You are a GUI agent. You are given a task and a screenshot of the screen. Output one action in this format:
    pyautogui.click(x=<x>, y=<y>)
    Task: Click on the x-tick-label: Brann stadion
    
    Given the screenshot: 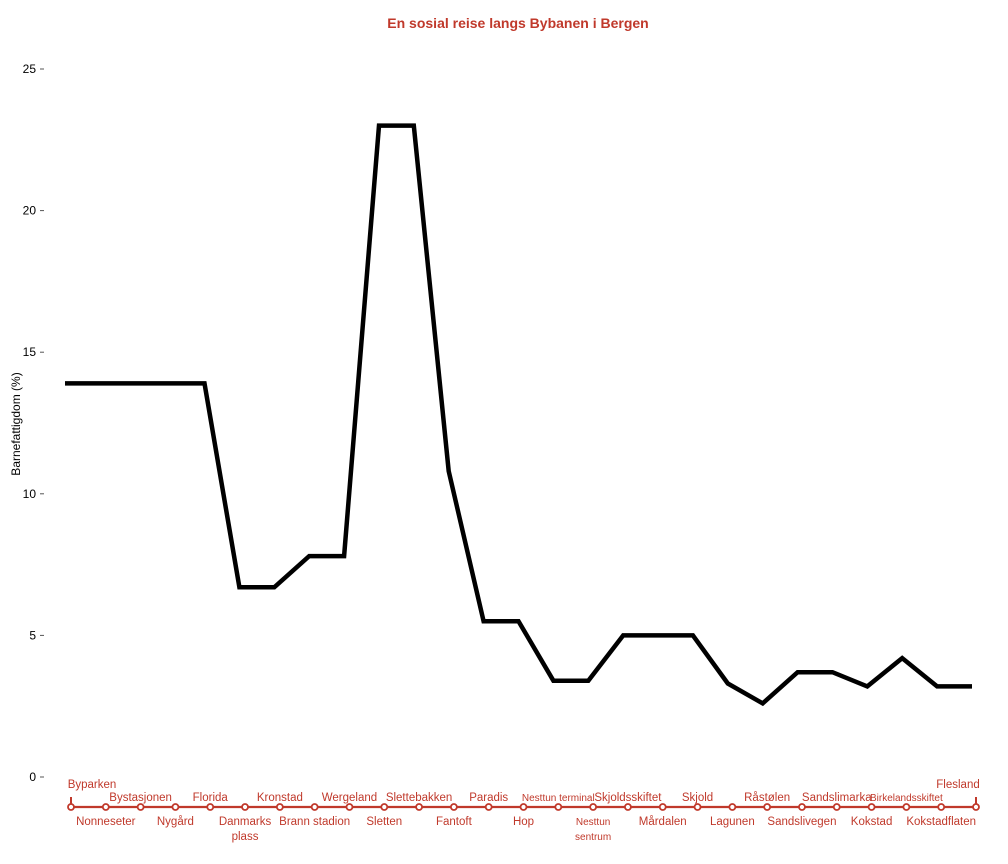 What is the action you would take?
    pyautogui.click(x=314, y=822)
    